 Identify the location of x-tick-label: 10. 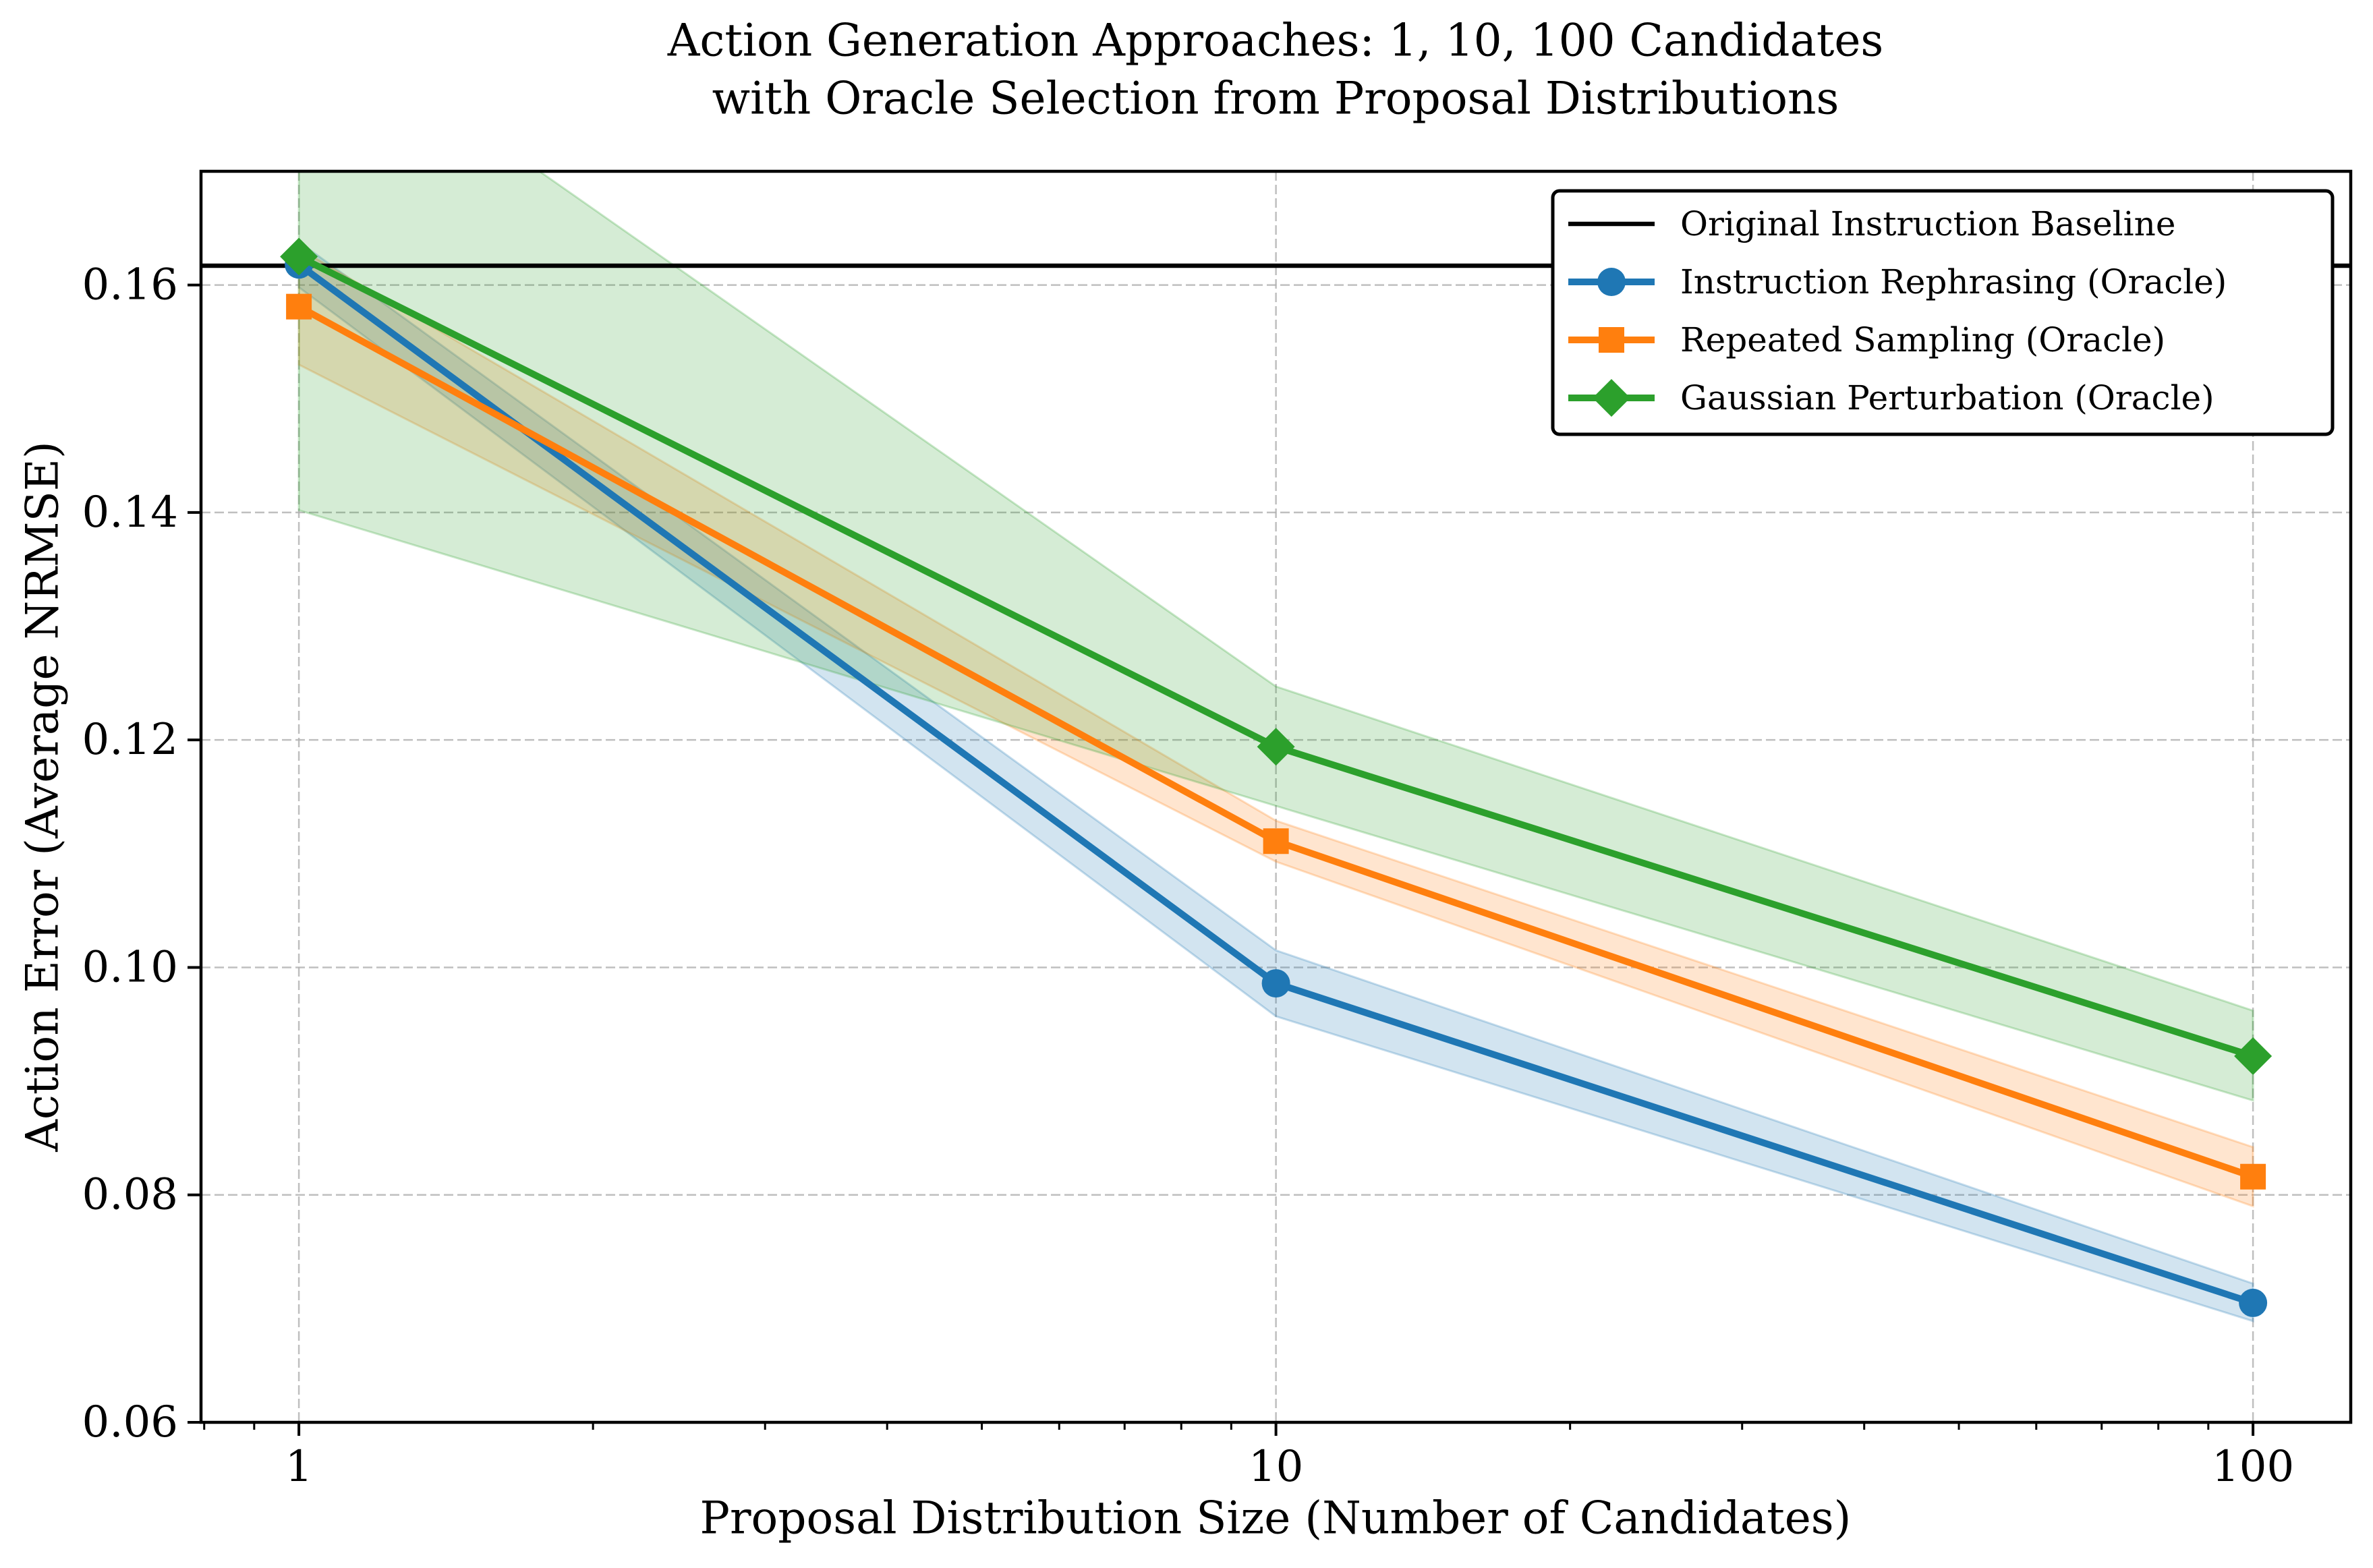
(1276, 1467).